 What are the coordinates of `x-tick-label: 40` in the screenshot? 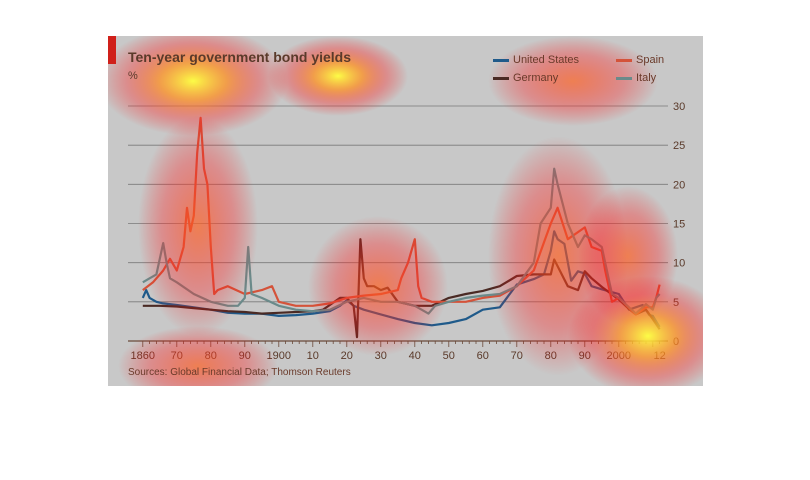 It's located at (415, 356).